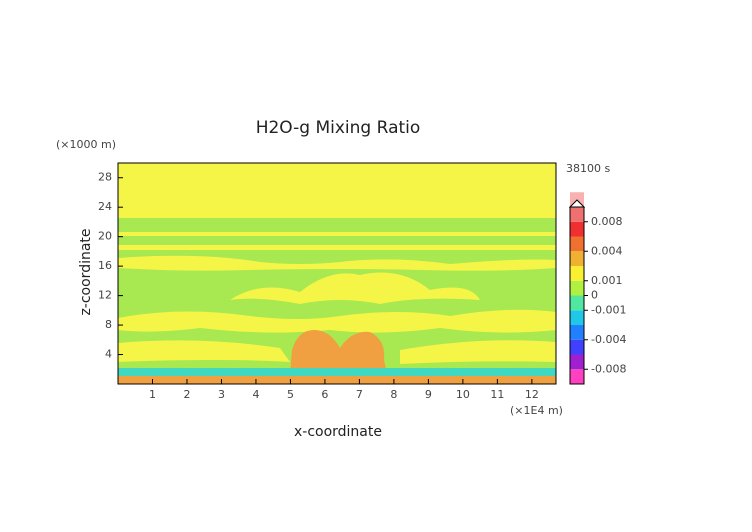 Image resolution: width=752 pixels, height=532 pixels. What do you see at coordinates (105, 206) in the screenshot?
I see `y-tick-label: 24` at bounding box center [105, 206].